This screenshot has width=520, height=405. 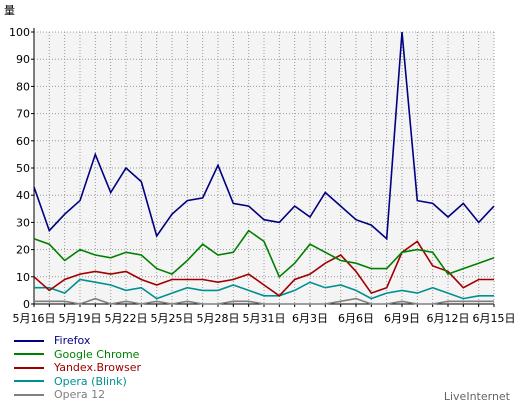 I want to click on y-tick-label: 30, so click(x=23, y=222).